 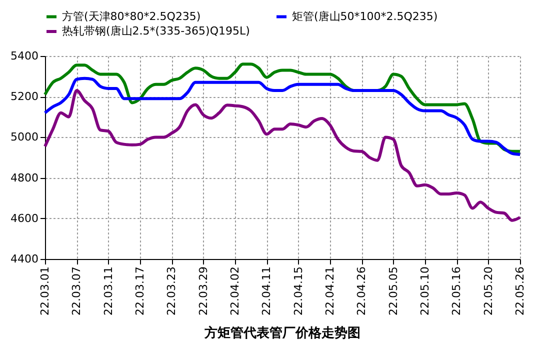 What do you see at coordinates (488, 291) in the screenshot?
I see `x-tick-label: 22.05.20` at bounding box center [488, 291].